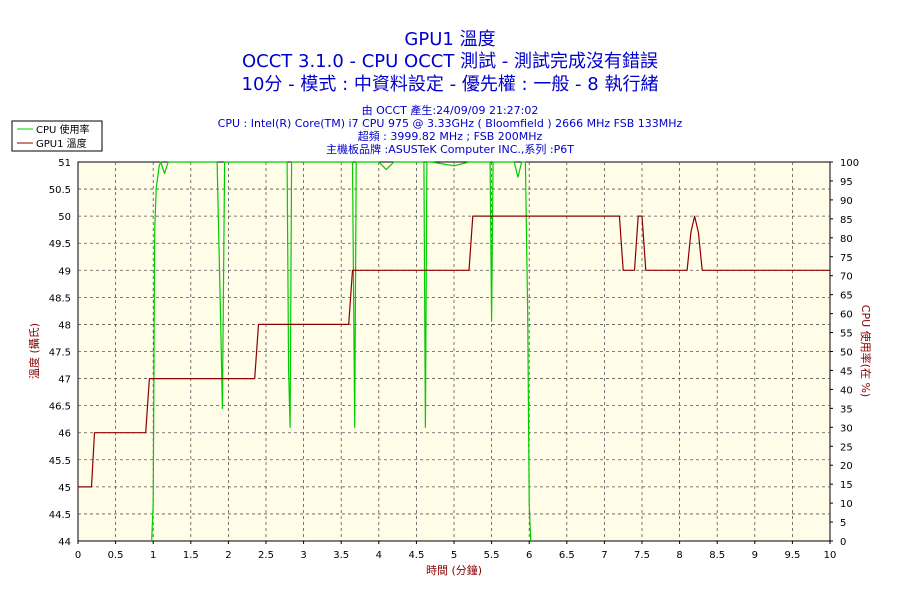 The image size is (900, 600). What do you see at coordinates (60, 461) in the screenshot?
I see `y-left-tick-label: 45.5` at bounding box center [60, 461].